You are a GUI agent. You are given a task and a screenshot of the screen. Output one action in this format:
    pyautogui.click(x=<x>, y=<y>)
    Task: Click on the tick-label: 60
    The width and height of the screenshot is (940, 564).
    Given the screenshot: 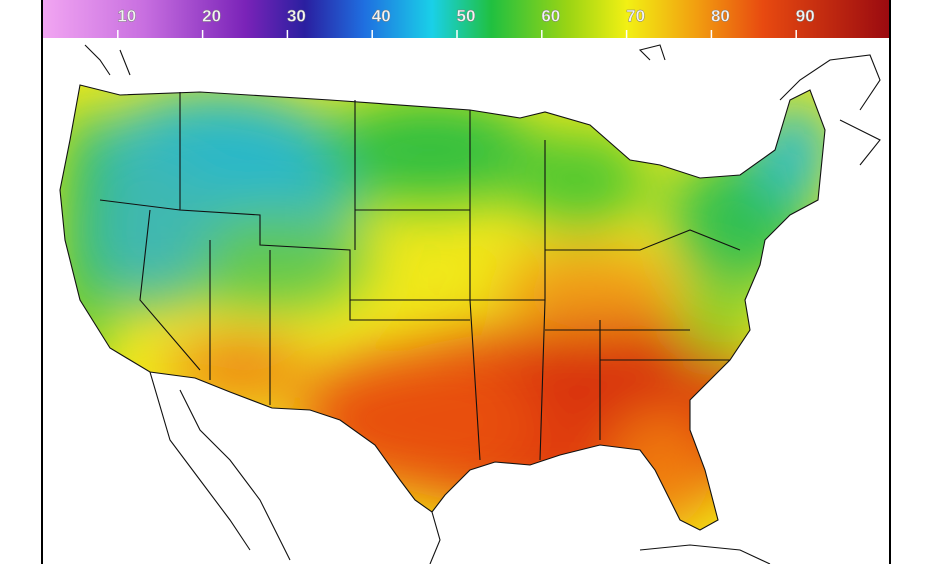 What is the action you would take?
    pyautogui.click(x=550, y=15)
    